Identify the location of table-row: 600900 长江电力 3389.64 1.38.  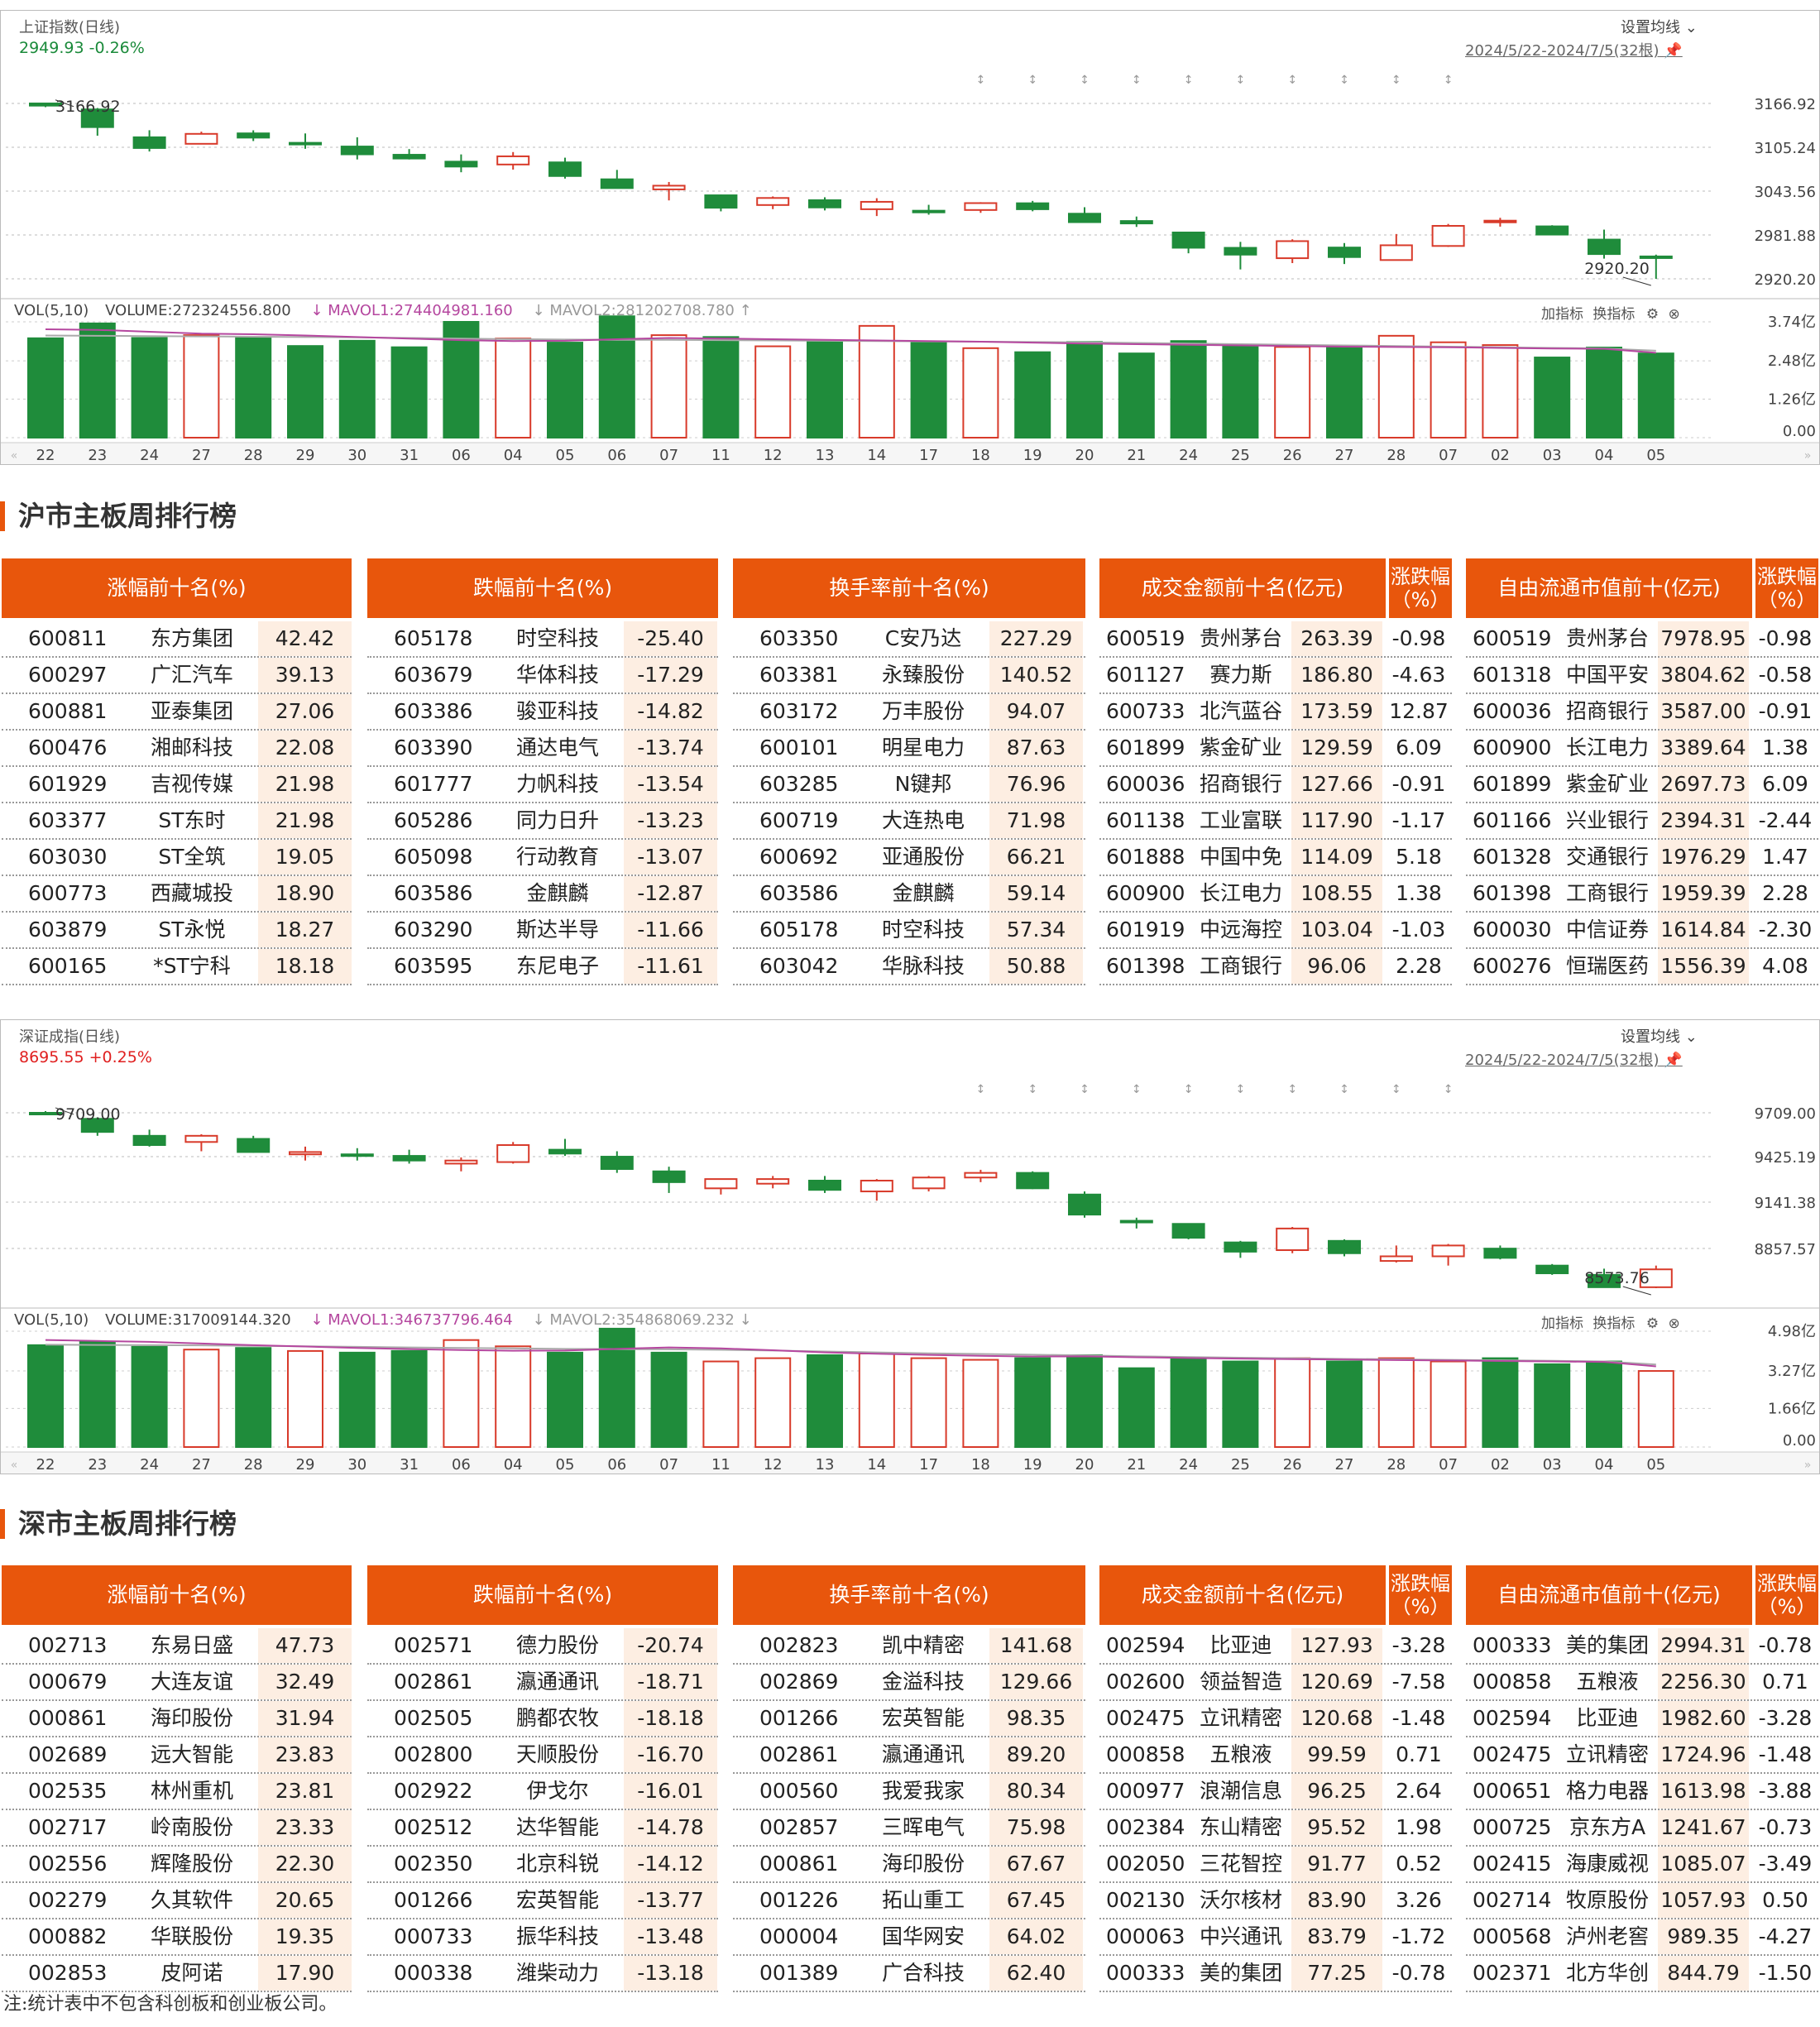
(1642, 749).